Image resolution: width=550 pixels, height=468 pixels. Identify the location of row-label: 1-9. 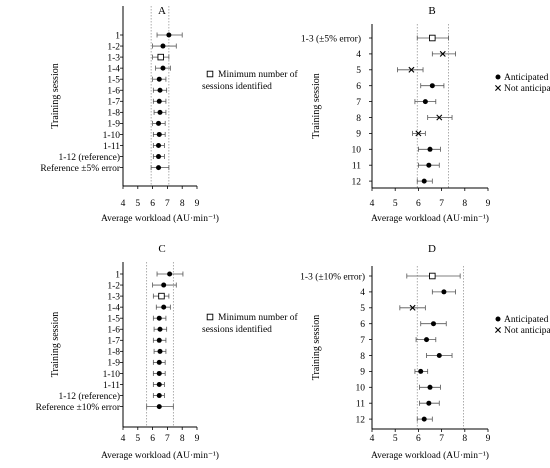
(113, 364).